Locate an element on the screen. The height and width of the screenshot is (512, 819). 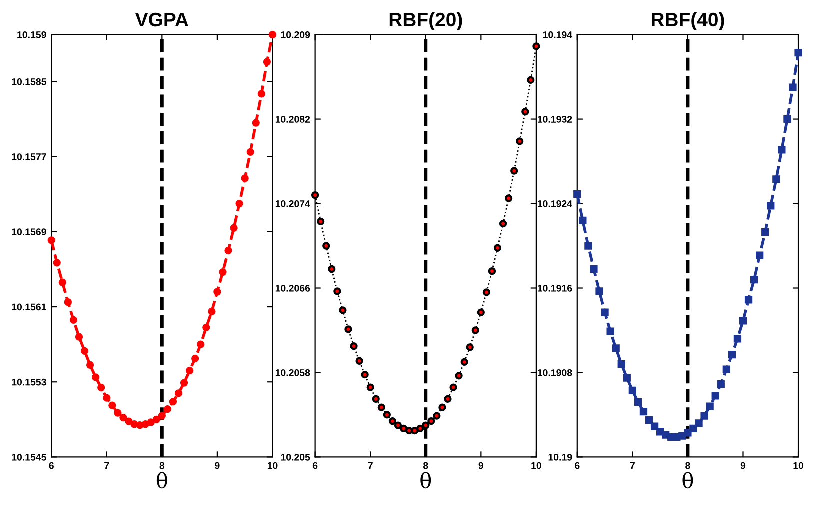
y-tick-label: 10.1569 is located at coordinates (29, 232).